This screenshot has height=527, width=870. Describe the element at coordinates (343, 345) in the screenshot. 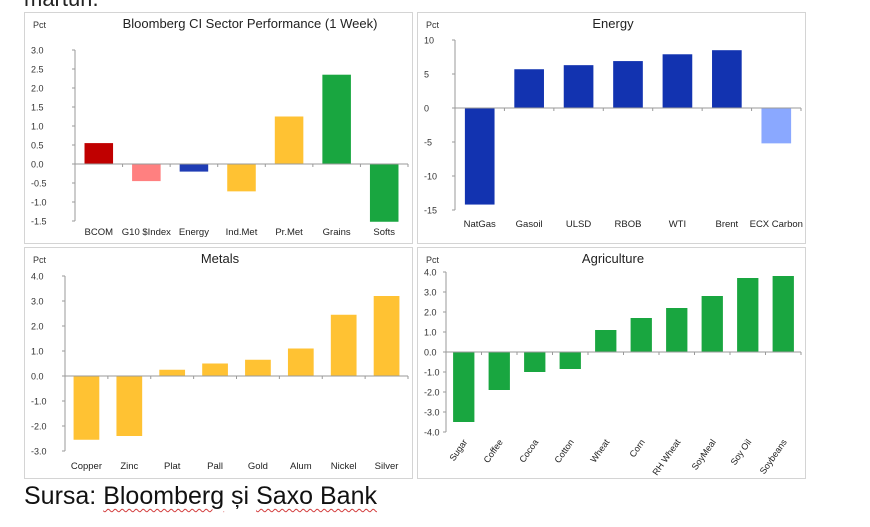

I see `bar-nickel` at that location.